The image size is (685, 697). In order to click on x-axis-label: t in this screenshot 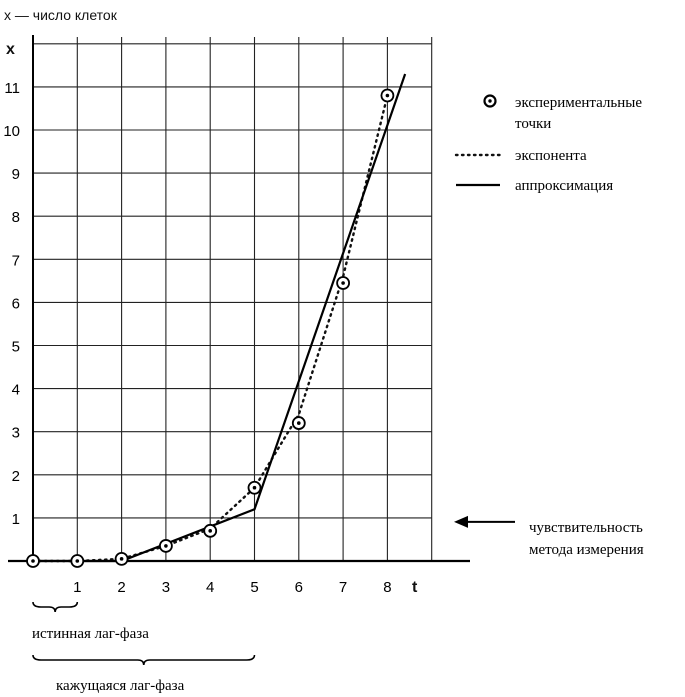, I will do `click(415, 587)`.